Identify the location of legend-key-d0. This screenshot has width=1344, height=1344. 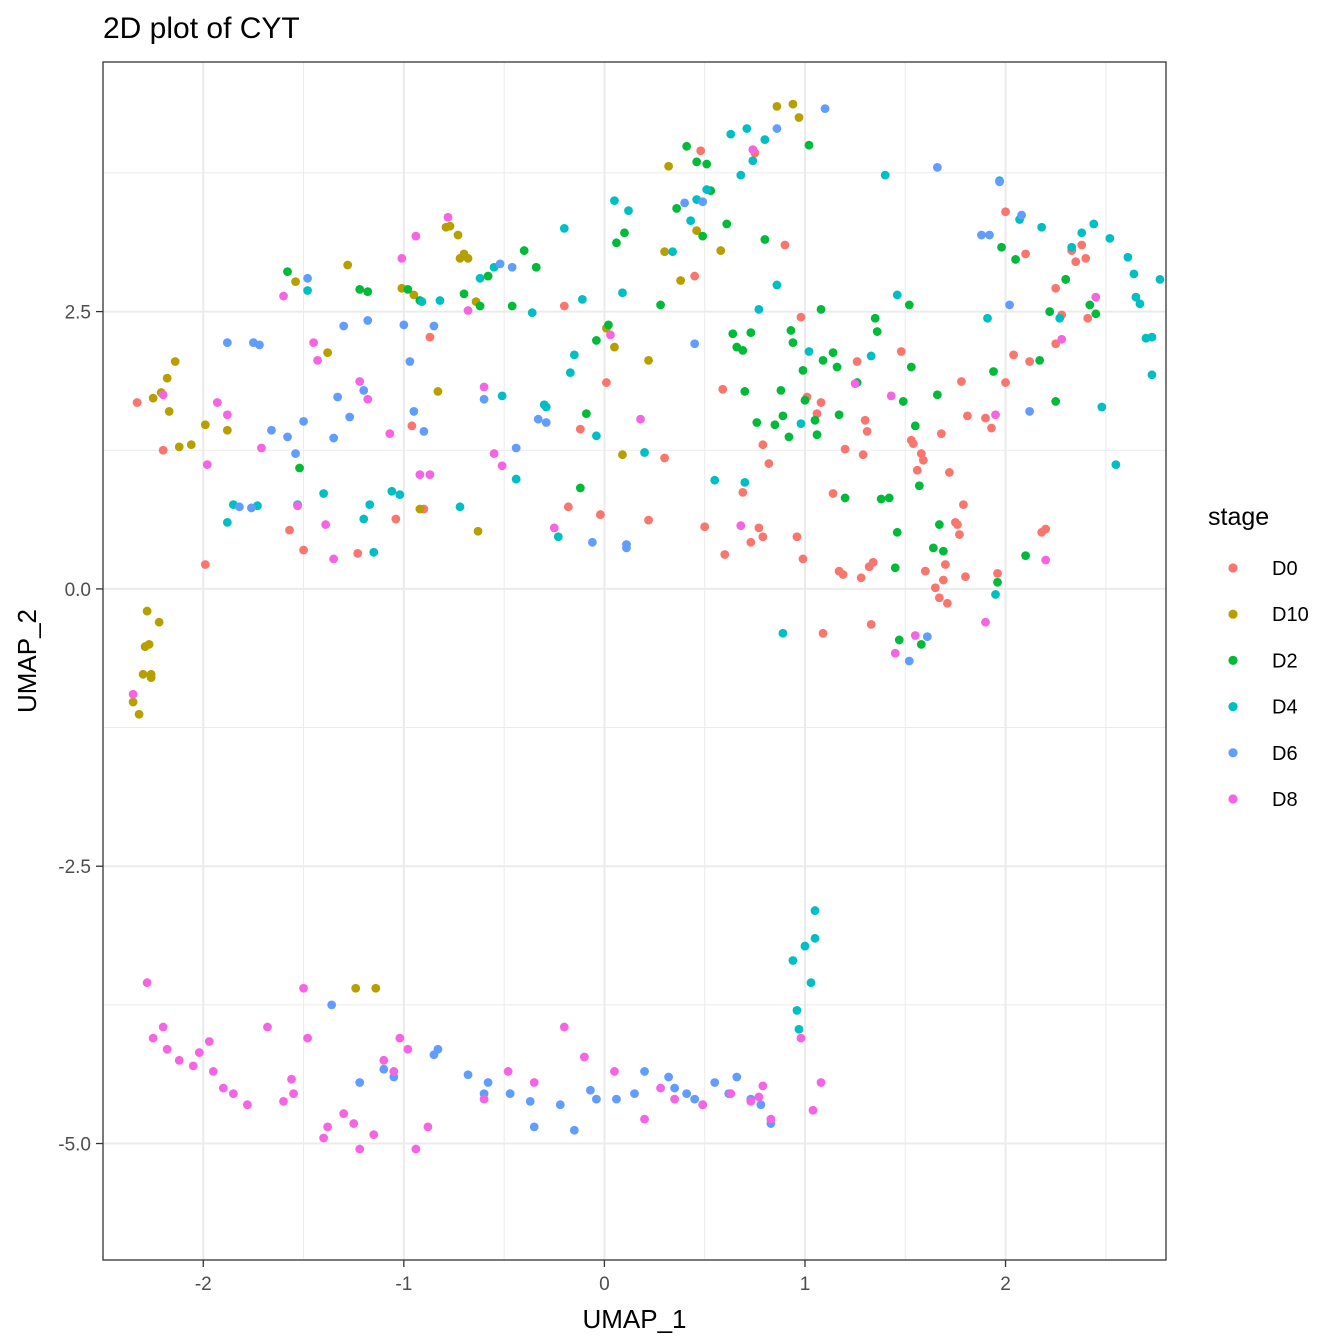
(1233, 568).